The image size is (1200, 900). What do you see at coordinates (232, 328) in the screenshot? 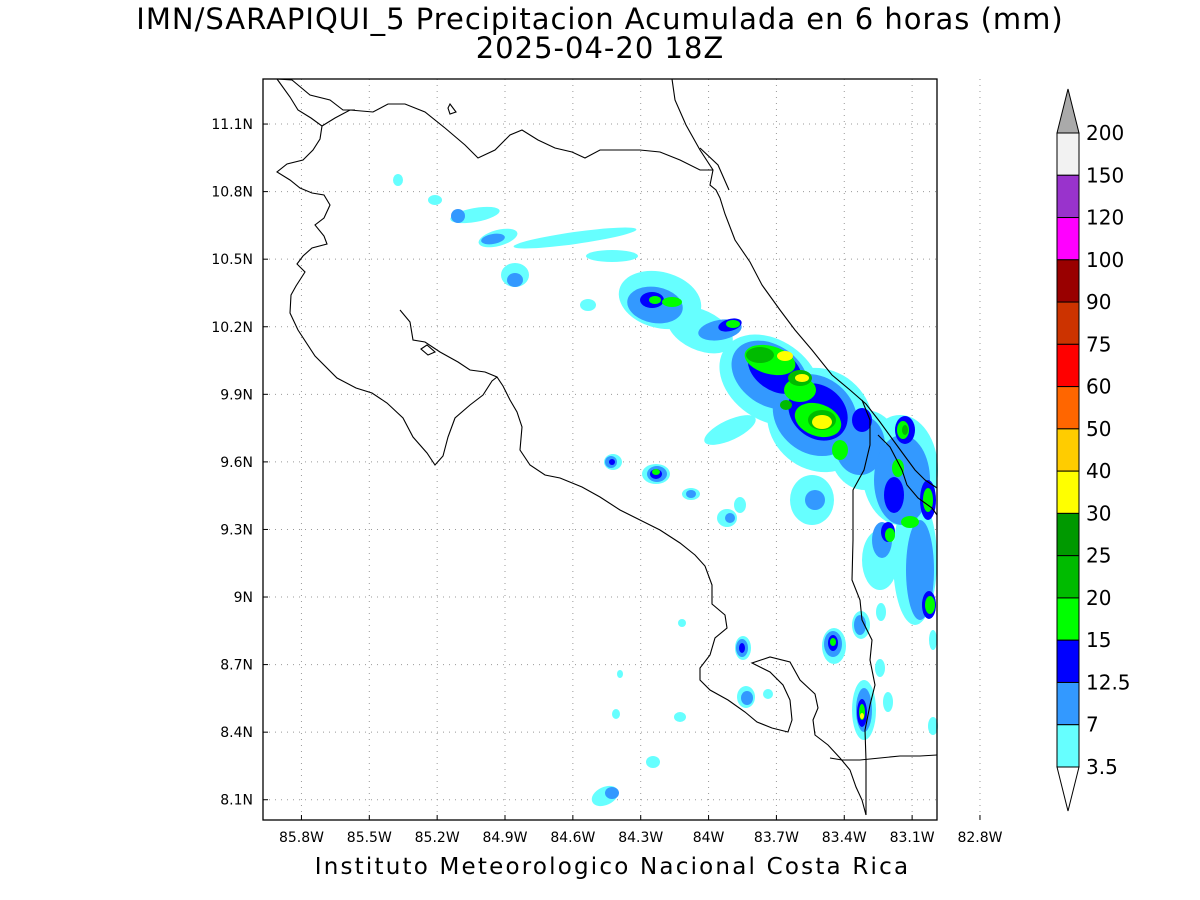
I see `lat-tick-label: 10.2N` at bounding box center [232, 328].